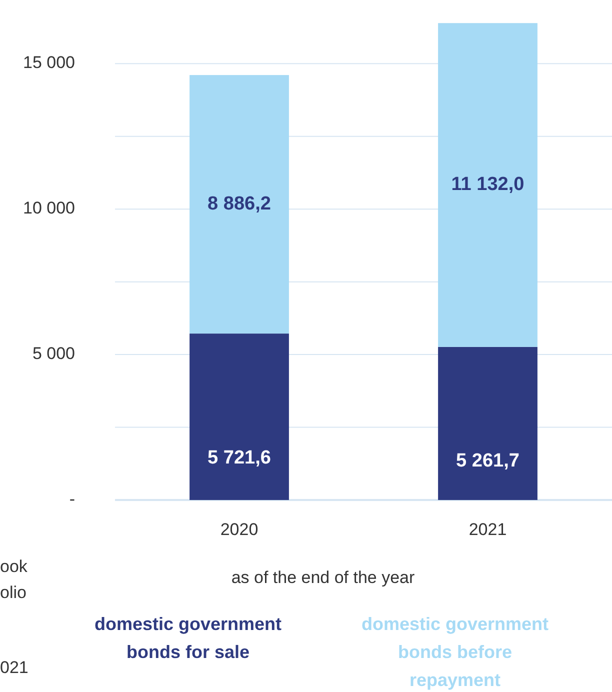 The height and width of the screenshot is (692, 612). What do you see at coordinates (14, 566) in the screenshot?
I see `text: ook` at bounding box center [14, 566].